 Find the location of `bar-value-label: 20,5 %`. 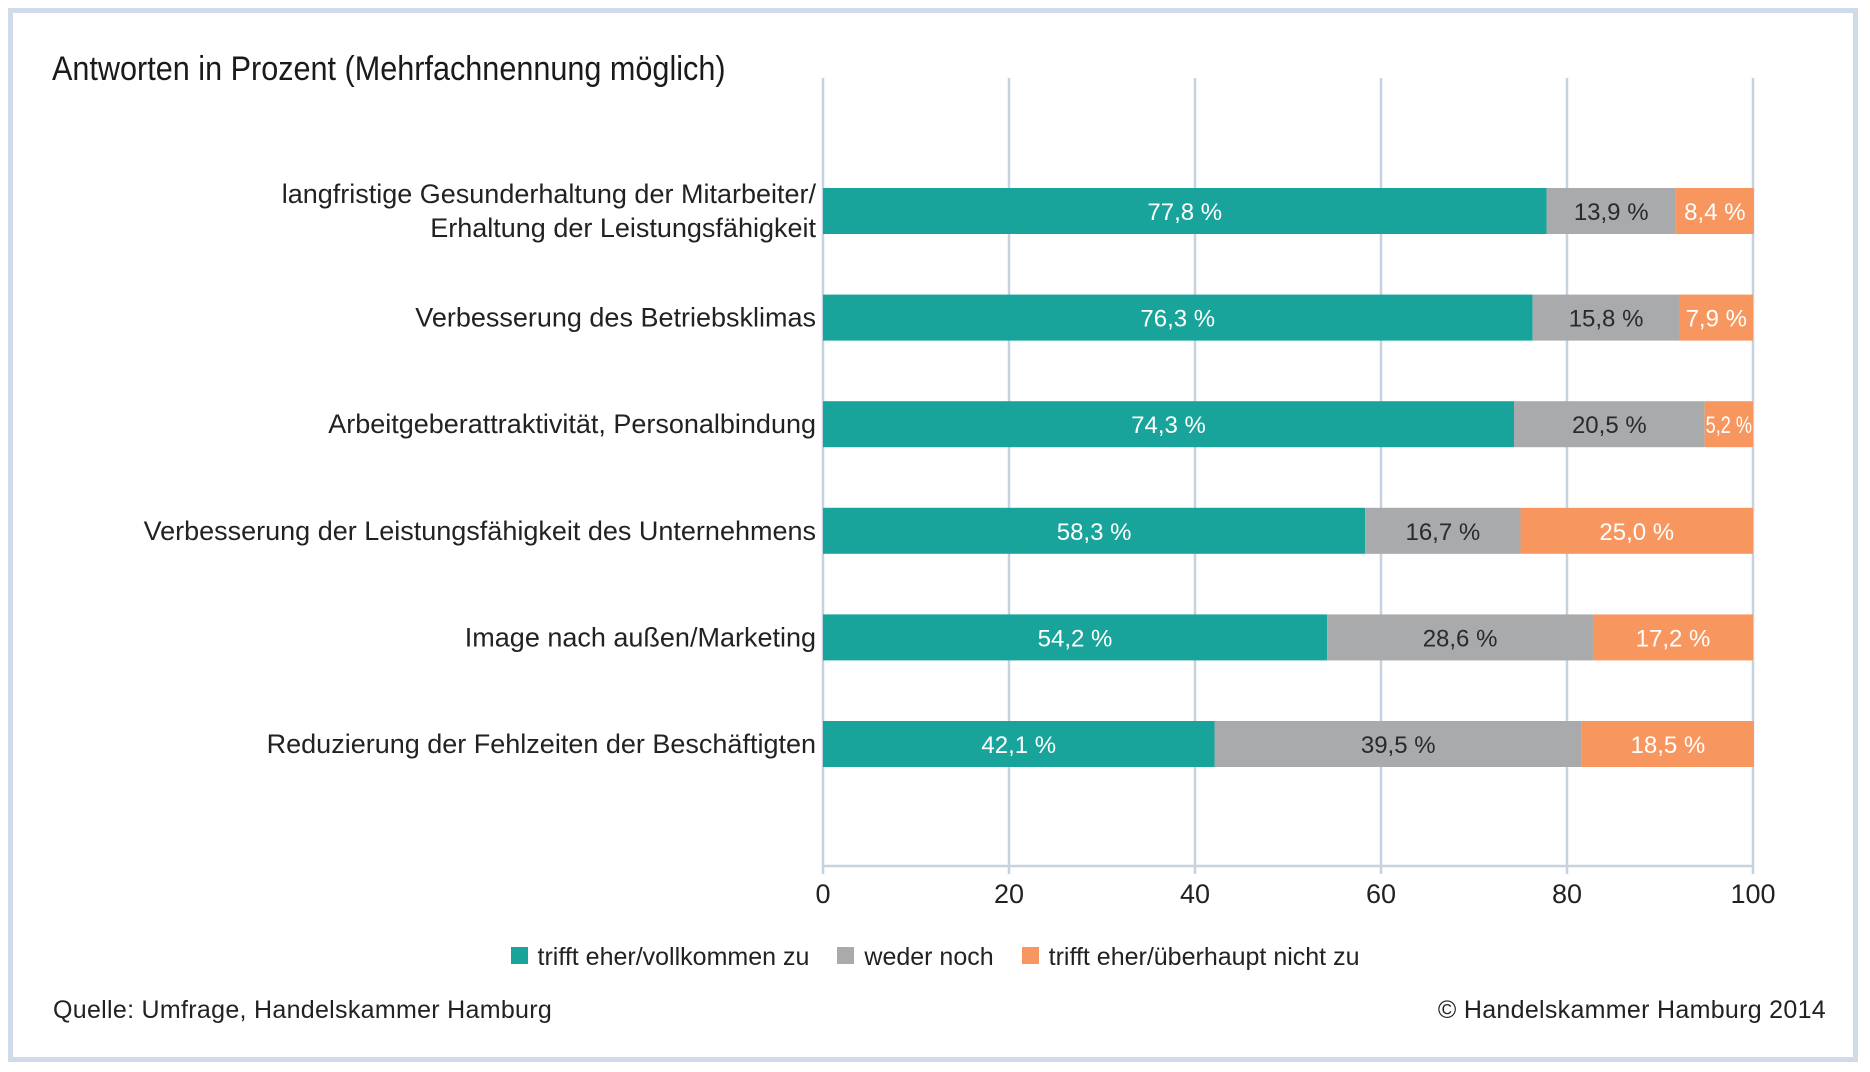

bar-value-label: 20,5 % is located at coordinates (1609, 425).